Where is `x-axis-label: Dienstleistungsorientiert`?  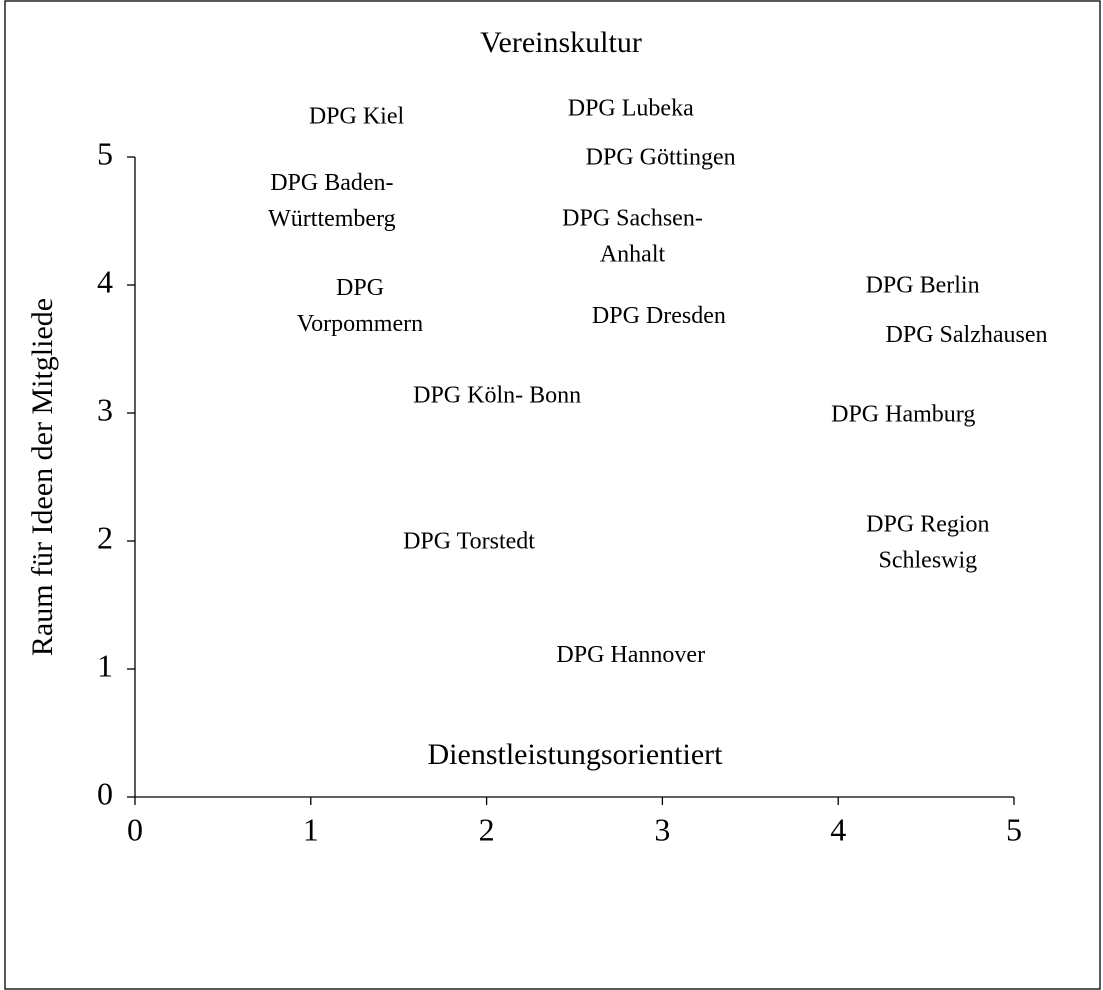 x-axis-label: Dienstleistungsorientiert is located at coordinates (576, 754).